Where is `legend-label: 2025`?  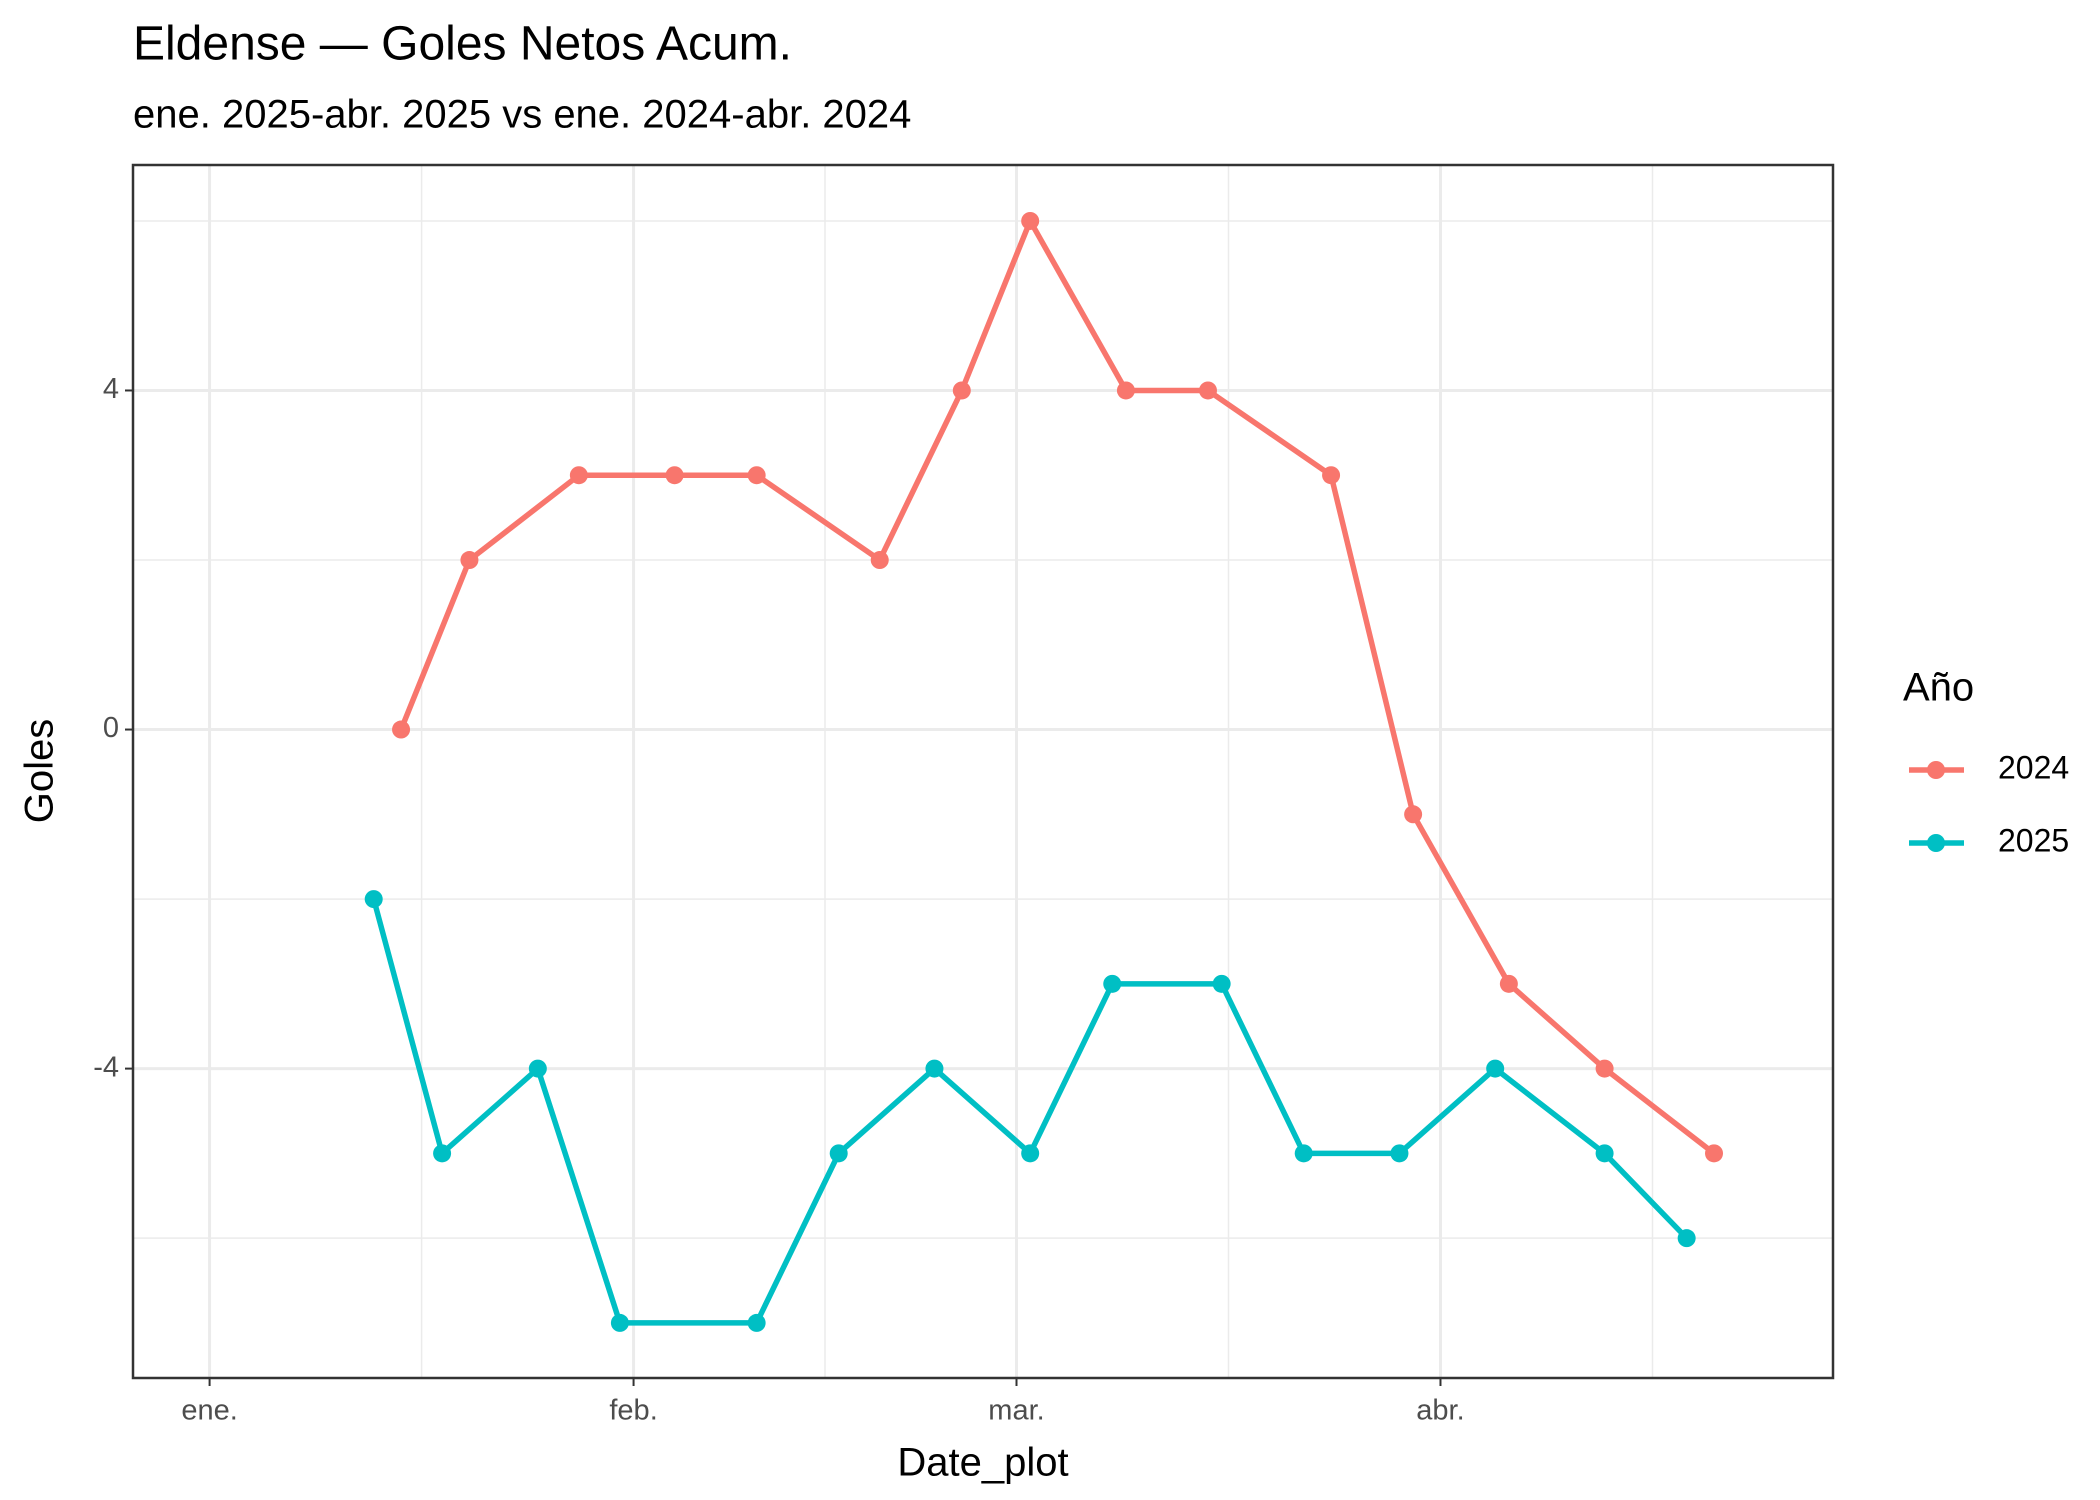 legend-label: 2025 is located at coordinates (2033, 840).